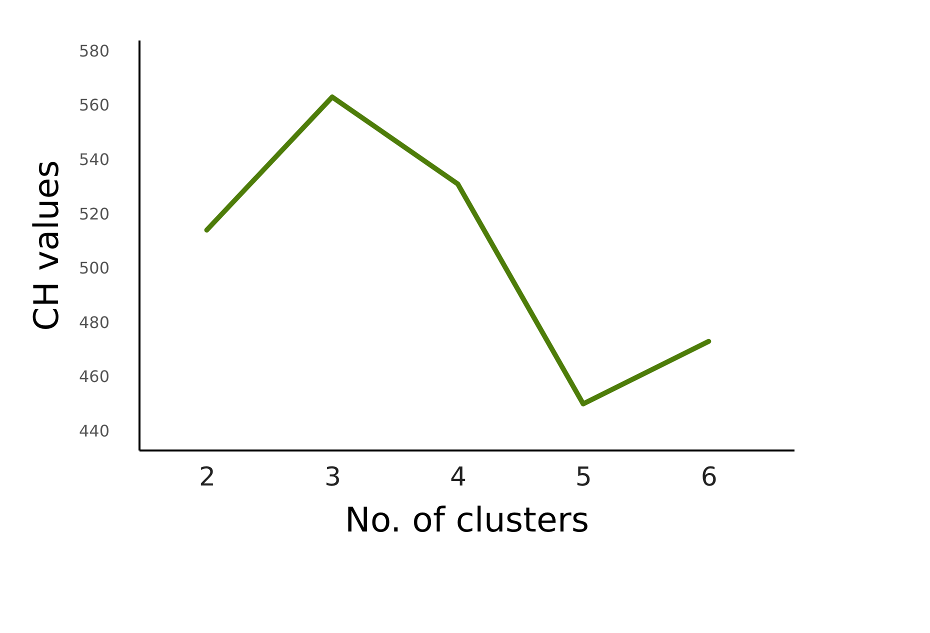  I want to click on x-axis-title: No. of clusters, so click(467, 520).